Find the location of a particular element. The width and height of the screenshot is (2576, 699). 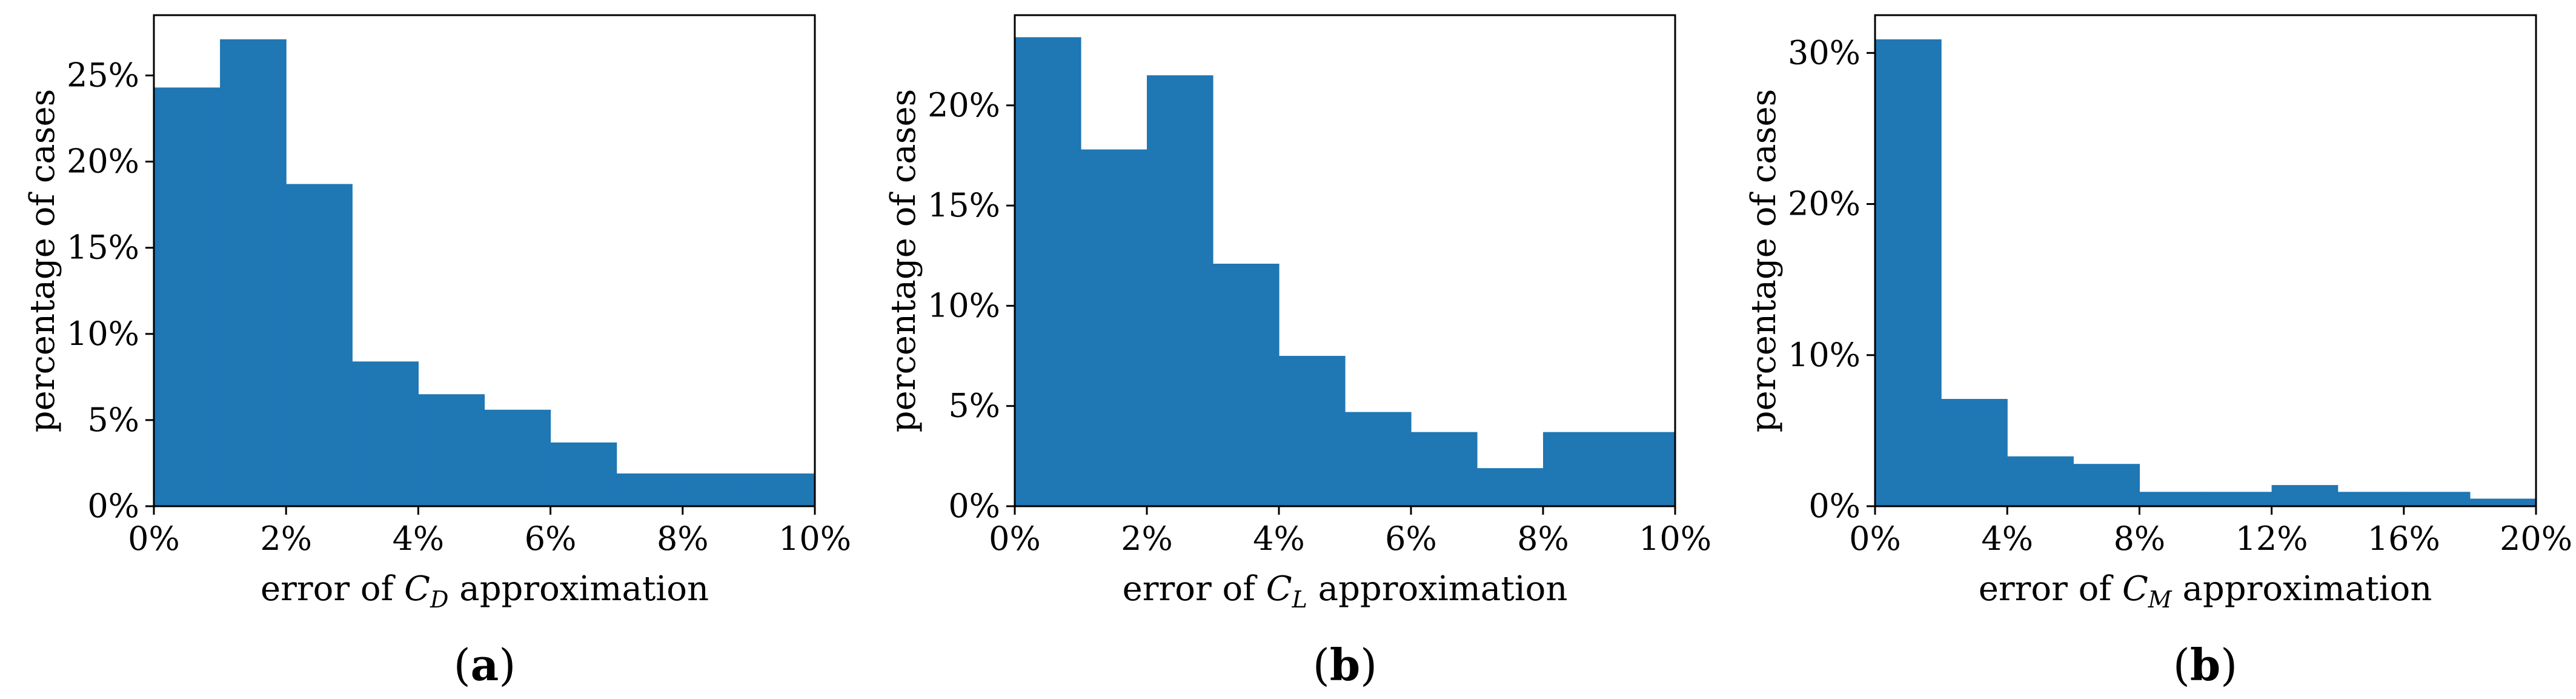

x-tick-label: 16% is located at coordinates (2404, 539).